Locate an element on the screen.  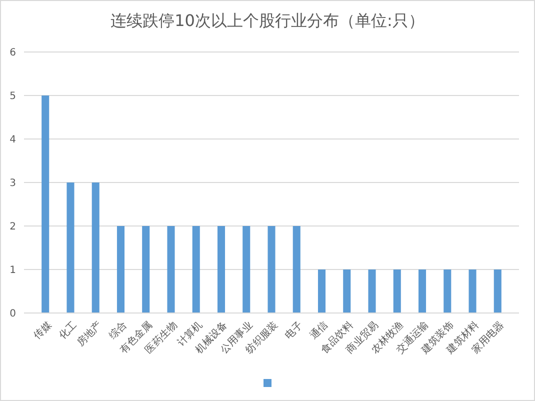
y-tick-label: 3 is located at coordinates (13, 183).